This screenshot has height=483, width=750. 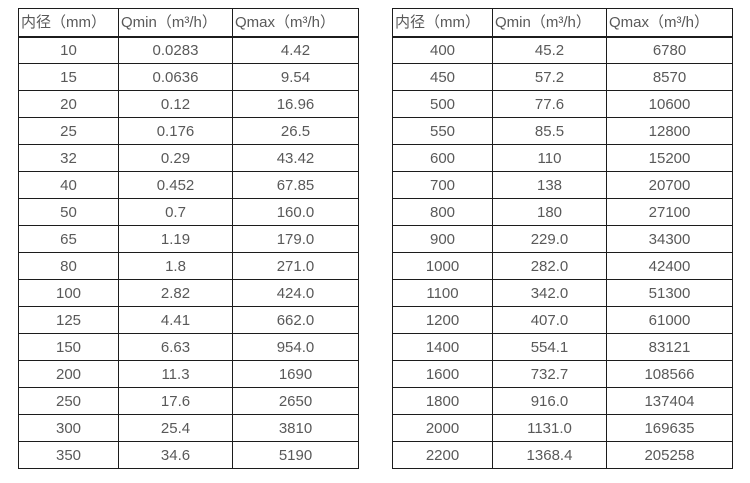 What do you see at coordinates (669, 239) in the screenshot?
I see `table-cell: 34300` at bounding box center [669, 239].